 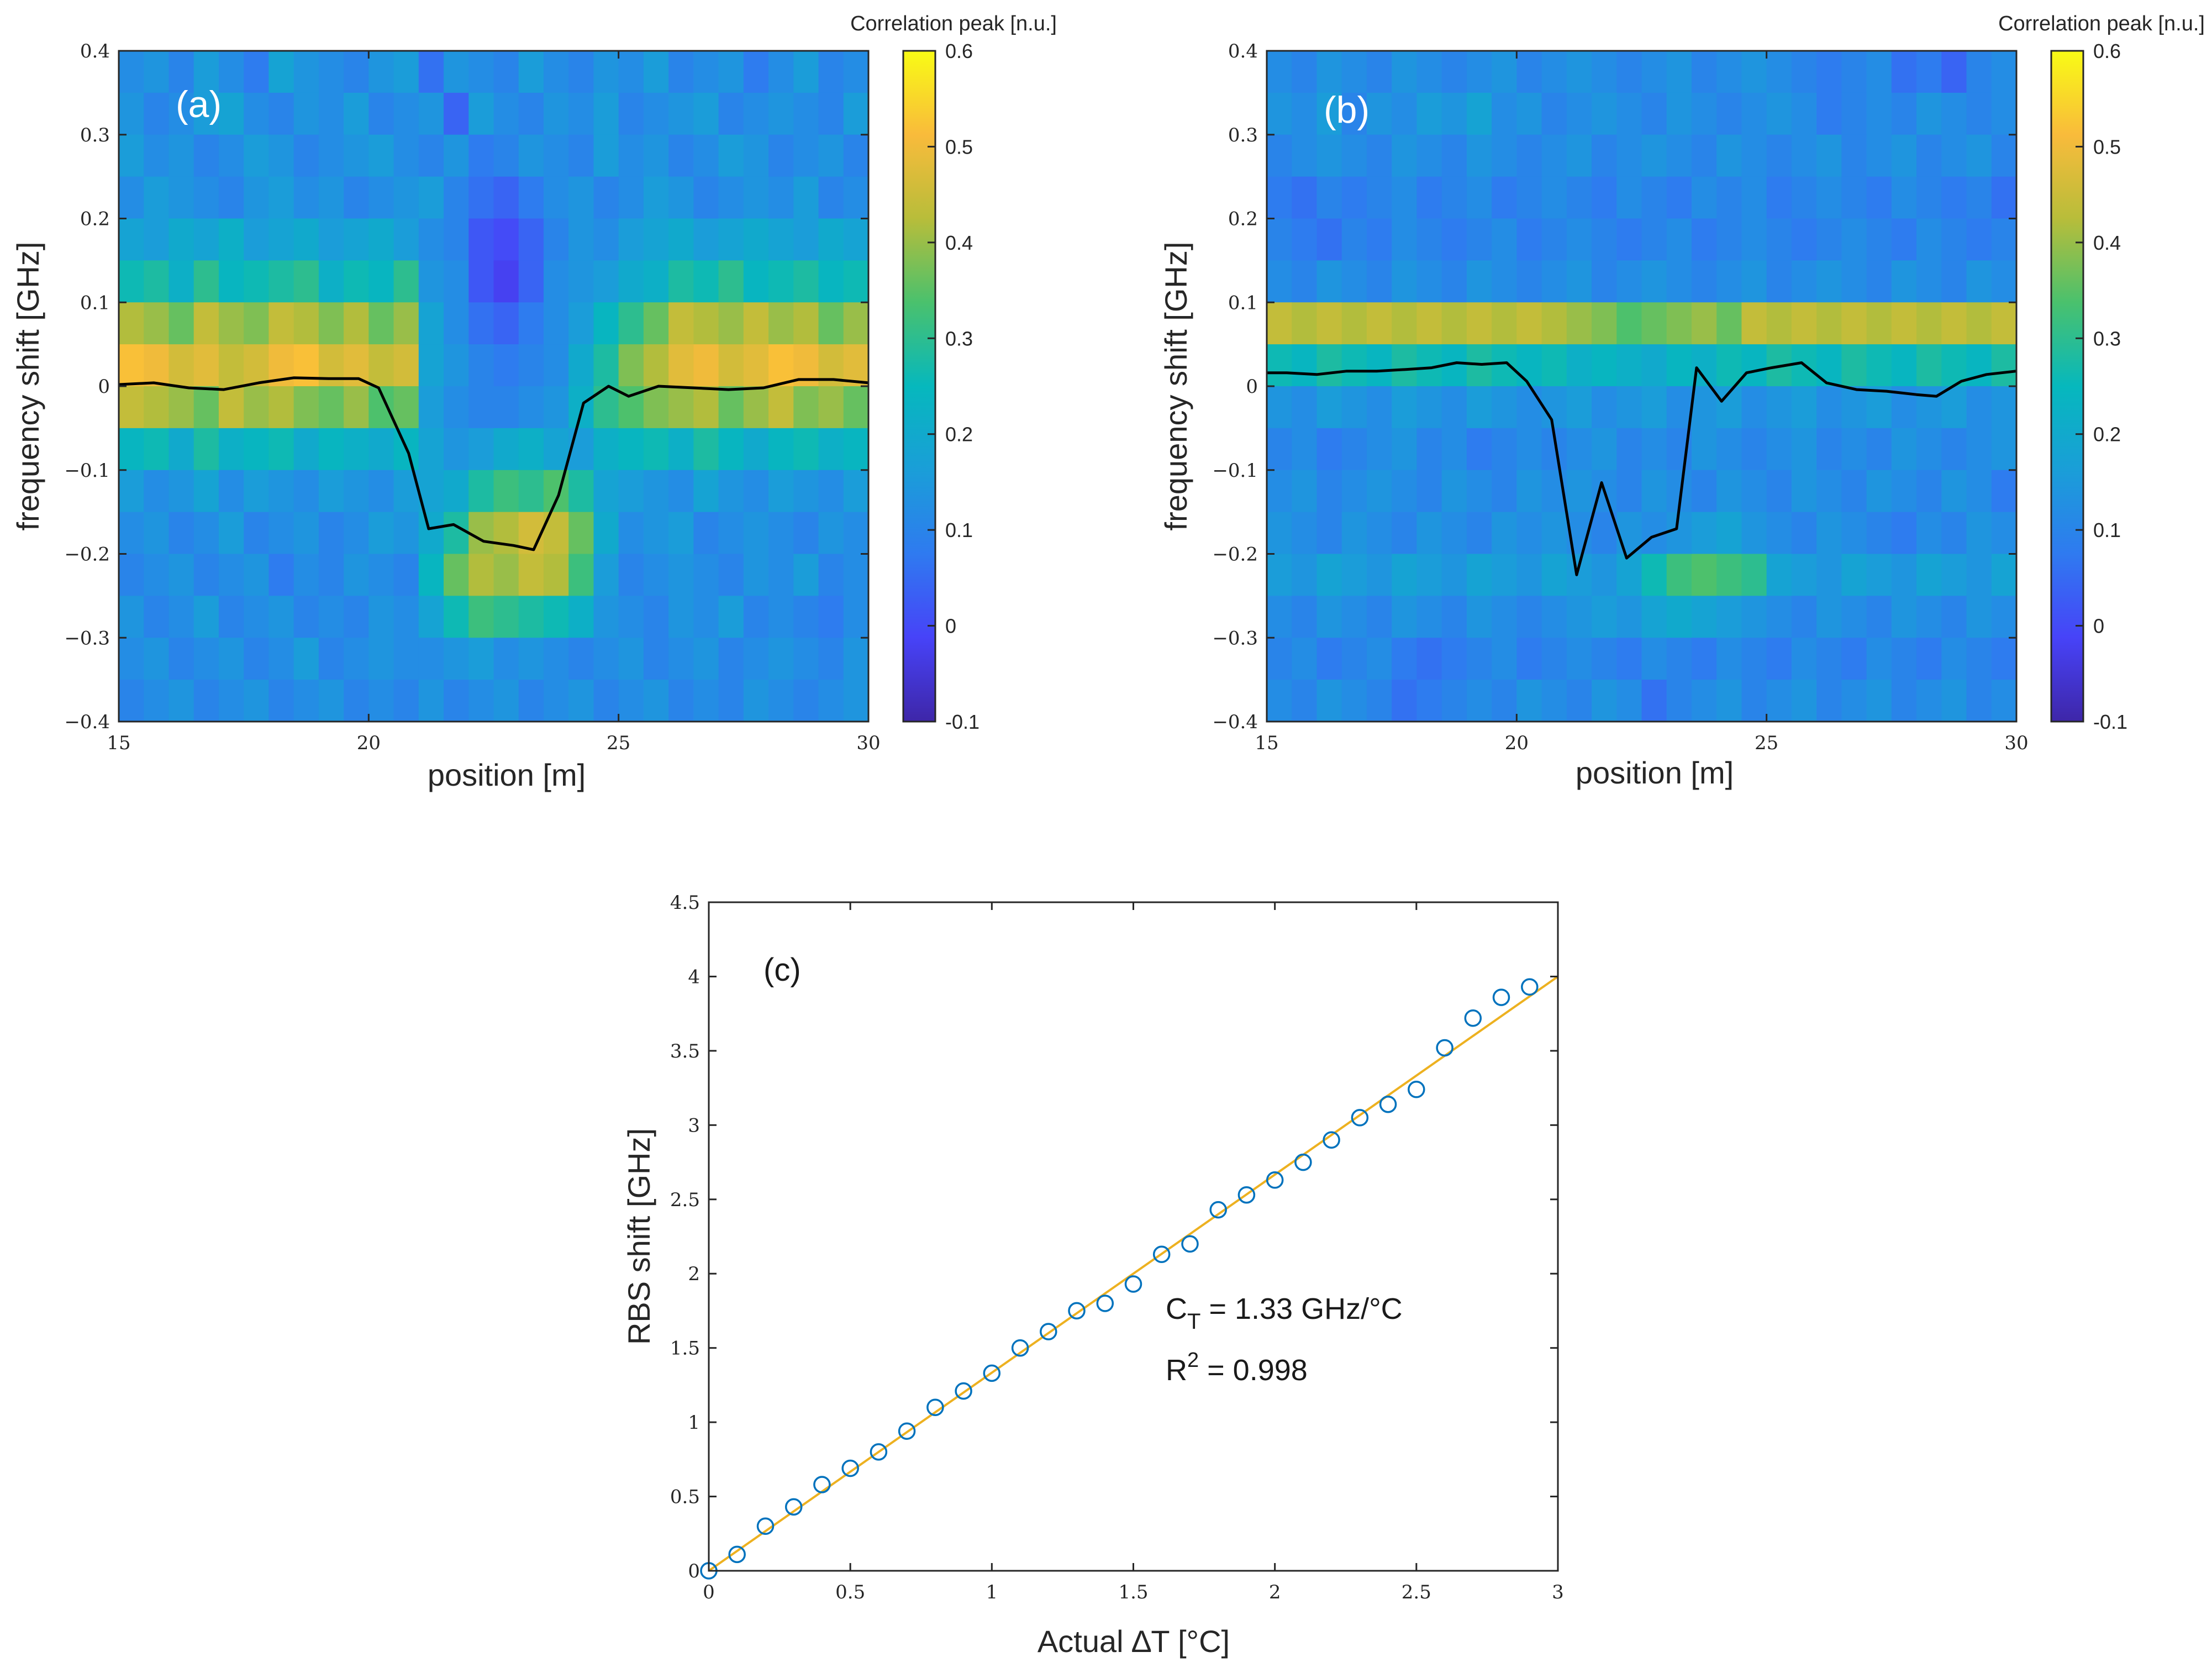 What do you see at coordinates (1243, 51) in the screenshot?
I see `y-tick-label: 0.4` at bounding box center [1243, 51].